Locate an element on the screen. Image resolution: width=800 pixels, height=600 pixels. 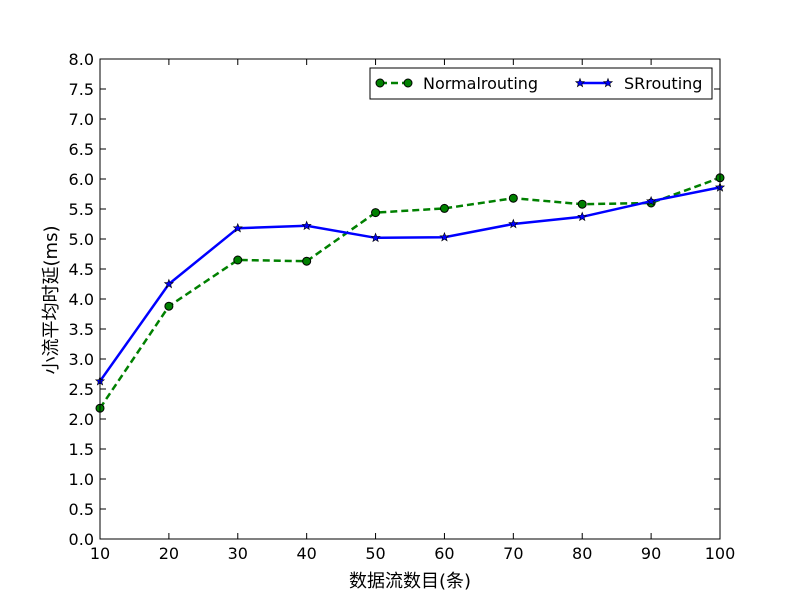
y-tick-label: 2.0 is located at coordinates (81, 419).